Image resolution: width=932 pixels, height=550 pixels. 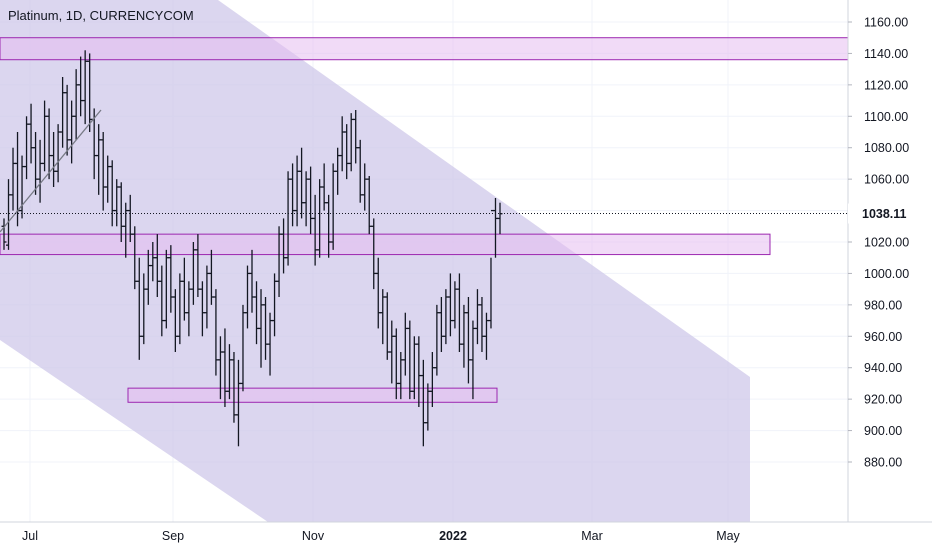 What do you see at coordinates (883, 463) in the screenshot?
I see `price-tick-label: 880.00` at bounding box center [883, 463].